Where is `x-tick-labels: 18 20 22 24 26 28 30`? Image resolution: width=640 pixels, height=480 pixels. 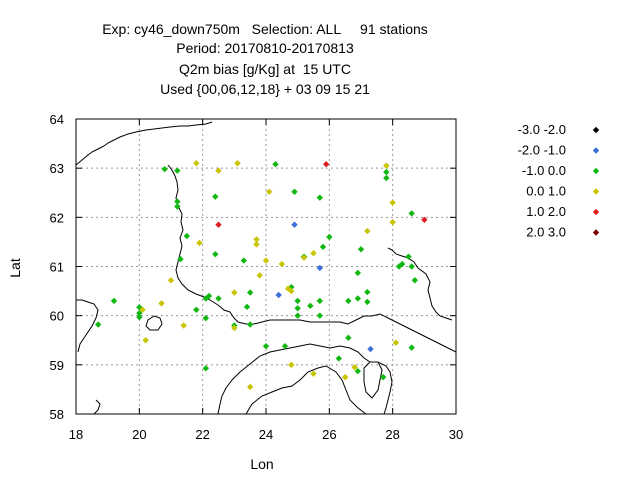
x-tick-labels: 18 20 22 24 26 28 30 is located at coordinates (266, 434).